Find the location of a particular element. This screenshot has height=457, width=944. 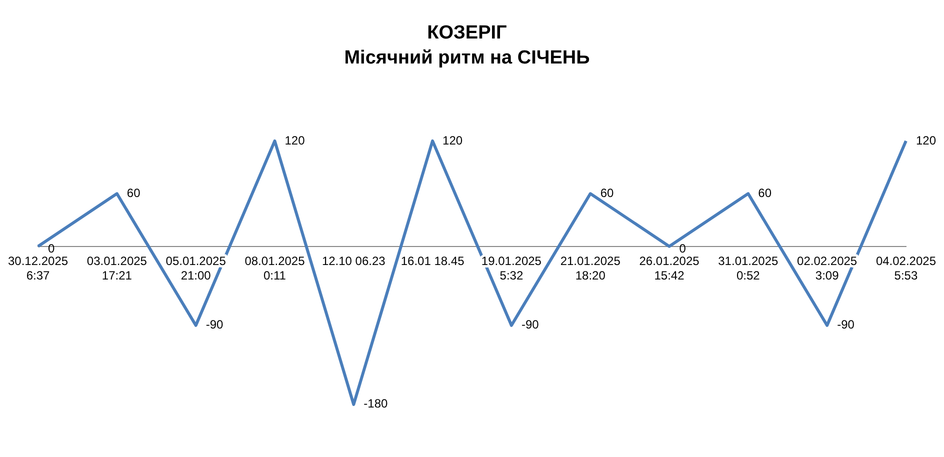

x-tick-label: 04.02.2025 5:53 is located at coordinates (906, 268).